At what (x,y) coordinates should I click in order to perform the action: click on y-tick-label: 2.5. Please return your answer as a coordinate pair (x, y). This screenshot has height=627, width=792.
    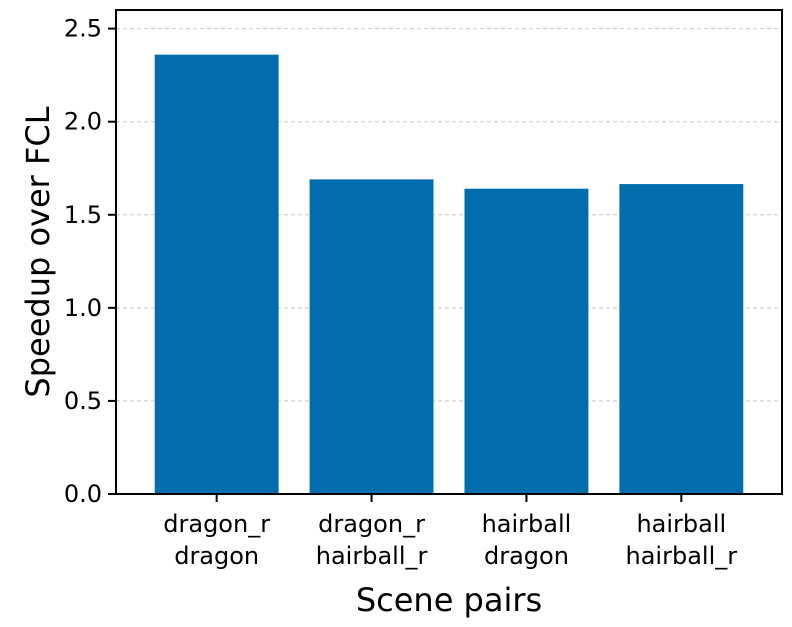
    Looking at the image, I should click on (83, 29).